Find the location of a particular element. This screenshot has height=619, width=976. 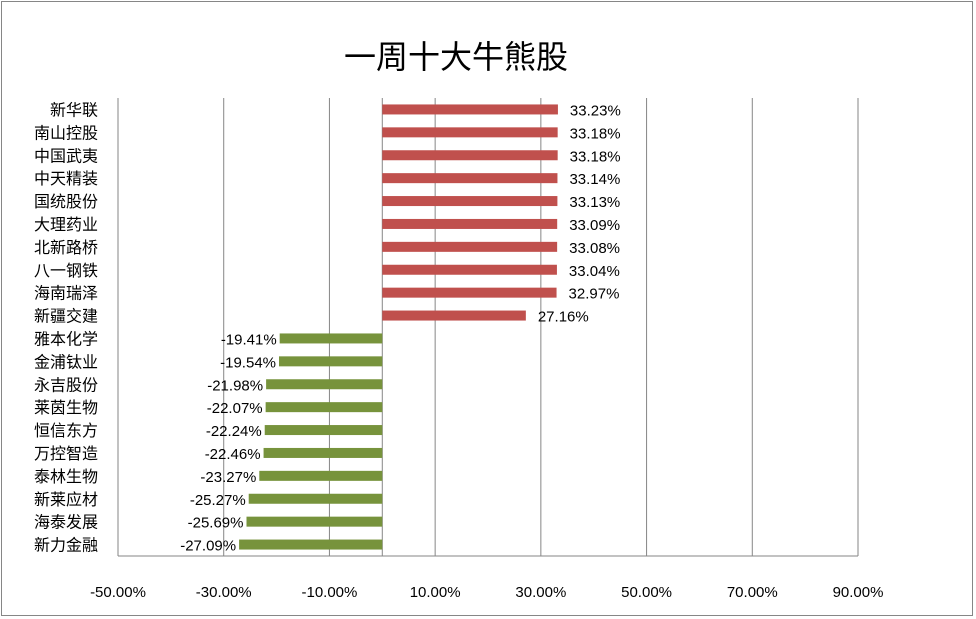

x-tick-label: -30.00% is located at coordinates (224, 592).